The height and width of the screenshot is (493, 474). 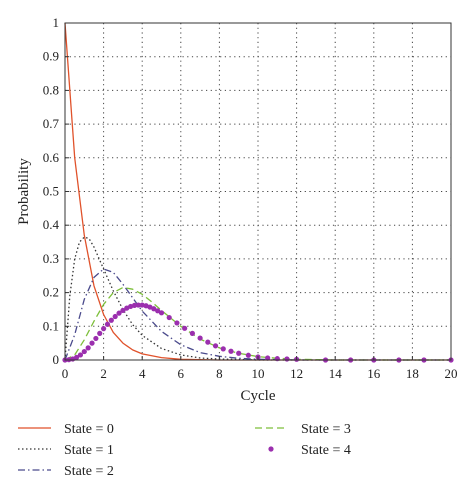 I want to click on legend-label: State = 2, so click(x=89, y=471).